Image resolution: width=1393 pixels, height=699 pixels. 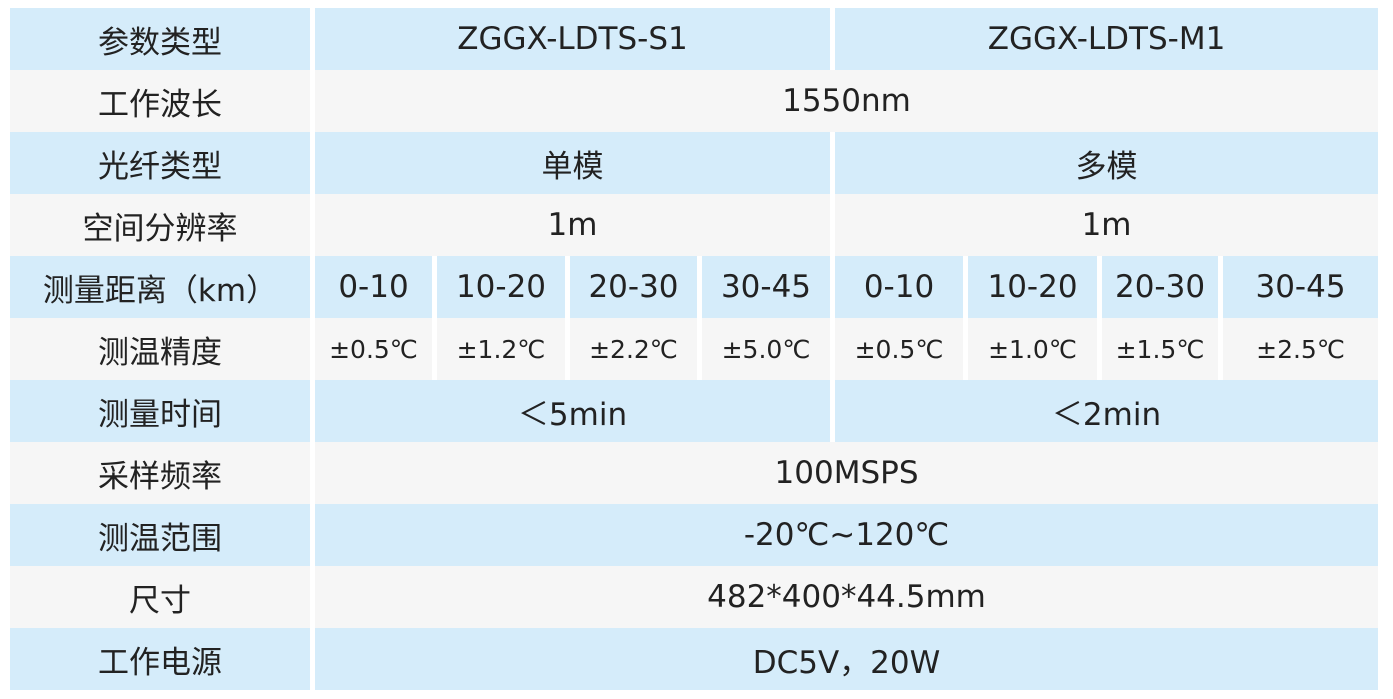 I want to click on cell: ±1.2℃, so click(x=501, y=349).